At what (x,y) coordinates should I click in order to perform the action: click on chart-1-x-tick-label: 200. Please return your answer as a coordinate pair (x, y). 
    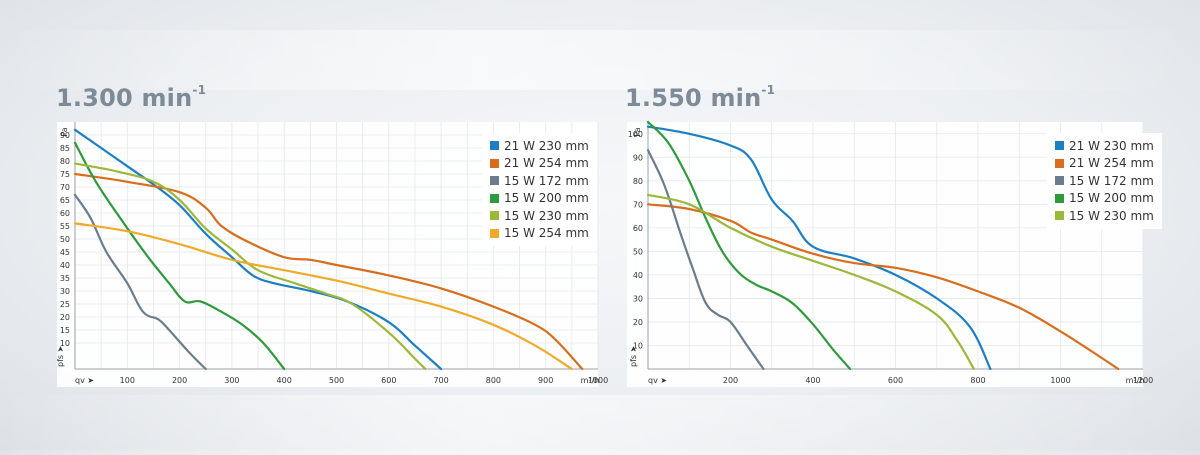
    Looking at the image, I should click on (179, 380).